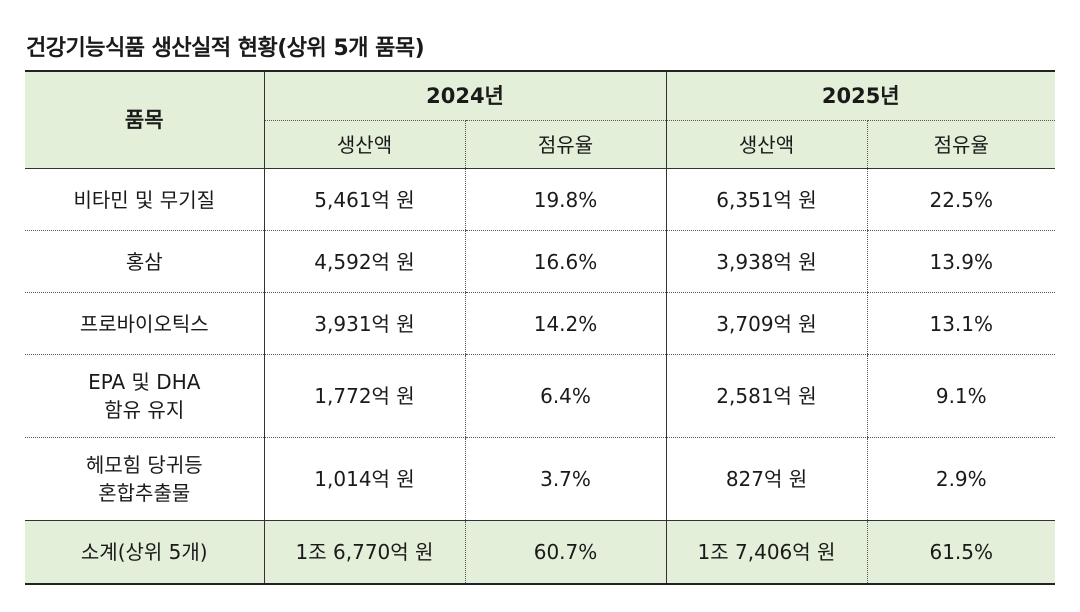 The image size is (1080, 612). I want to click on item-name: 홍삼, so click(144, 261).